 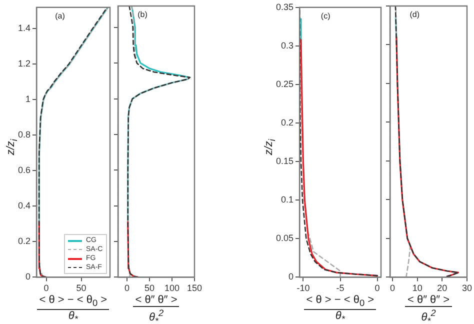 I want to click on y-tick-label: 0.6, so click(x=24, y=170).